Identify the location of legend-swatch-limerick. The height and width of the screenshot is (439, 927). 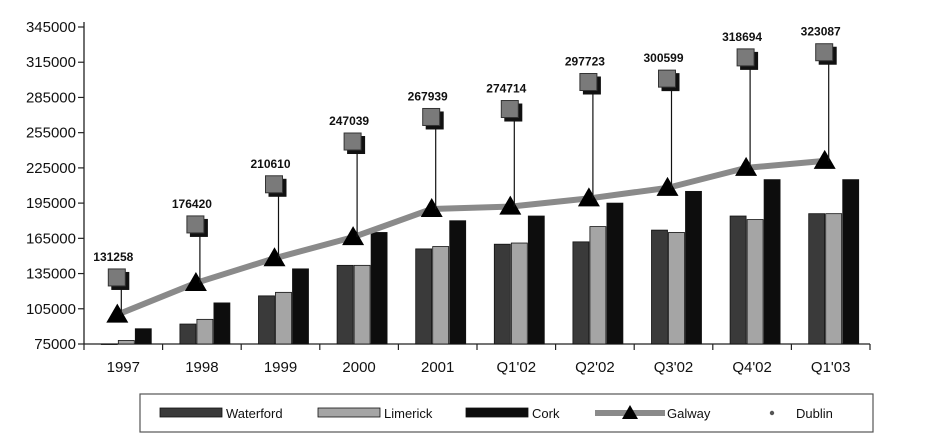
(349, 412).